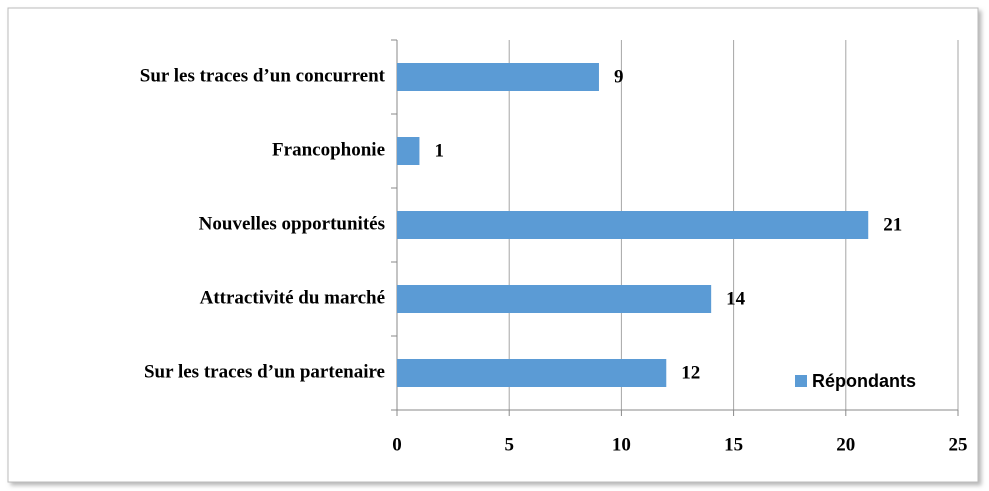 Image resolution: width=989 pixels, height=491 pixels. I want to click on y-tick-label: Sur les traces d’un concurrent, so click(263, 75).